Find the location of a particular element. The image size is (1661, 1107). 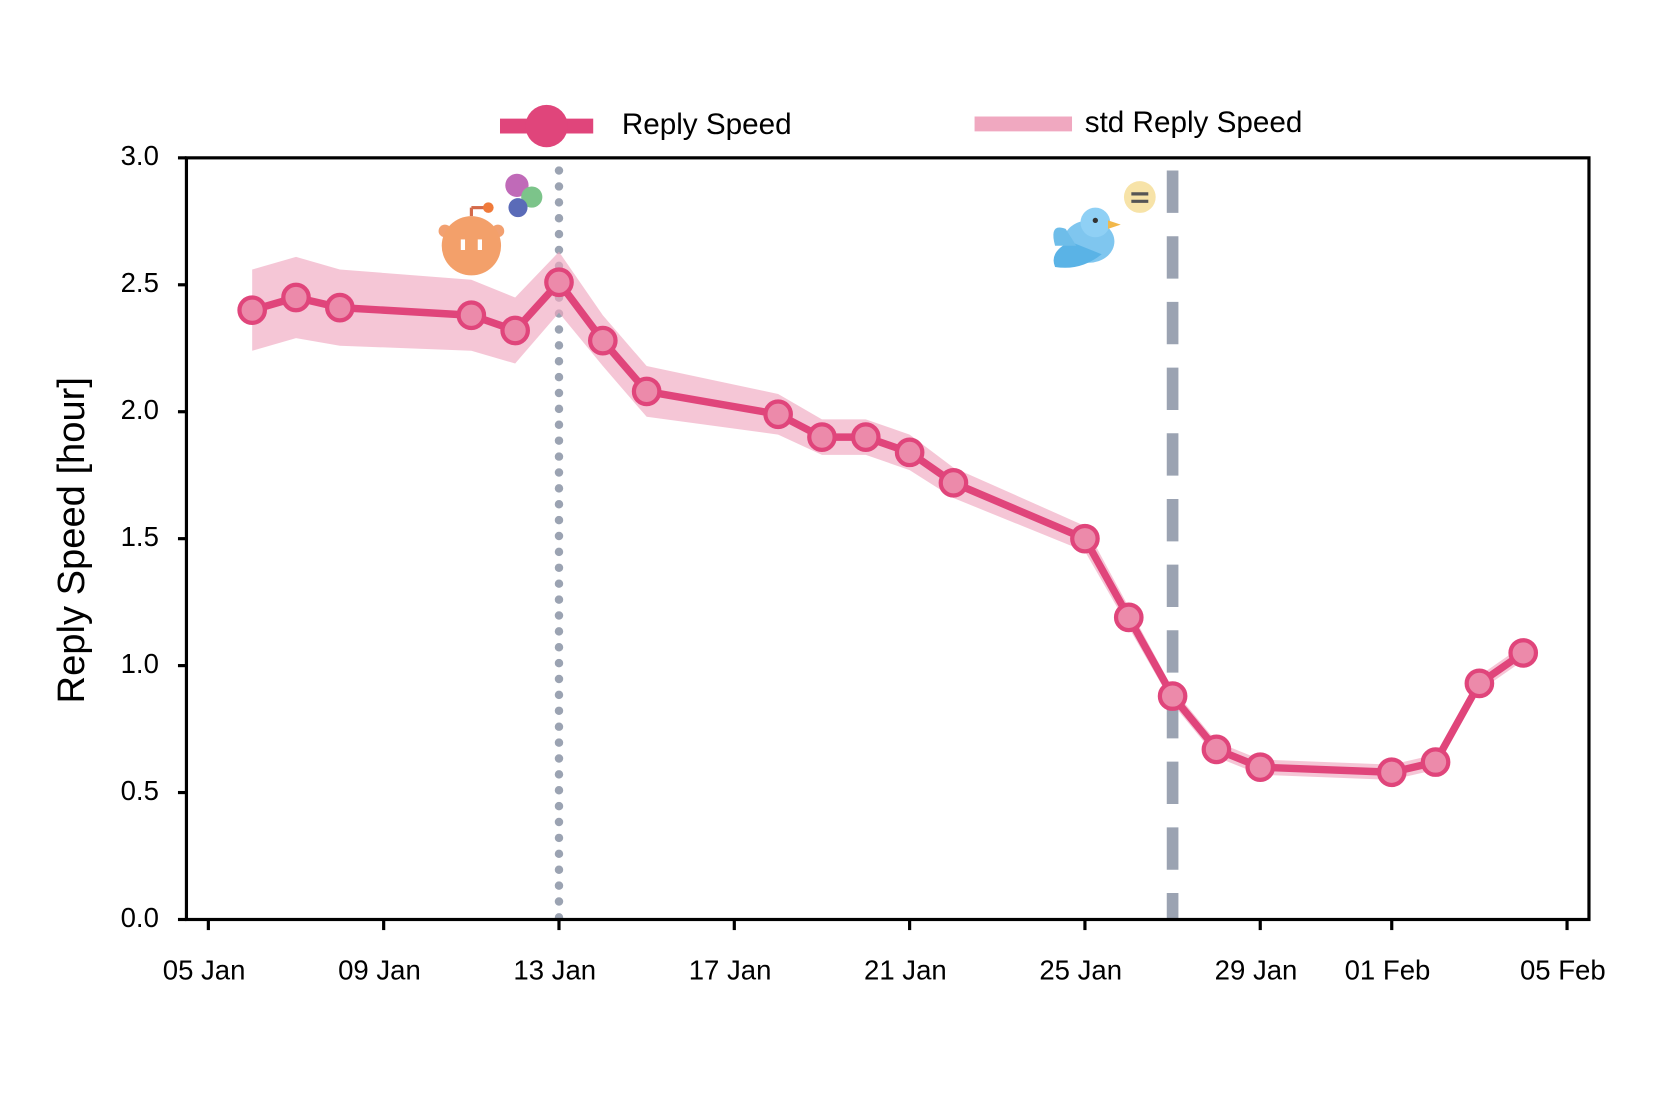

y-axis-label: Reply Speed [hour] is located at coordinates (71, 540).